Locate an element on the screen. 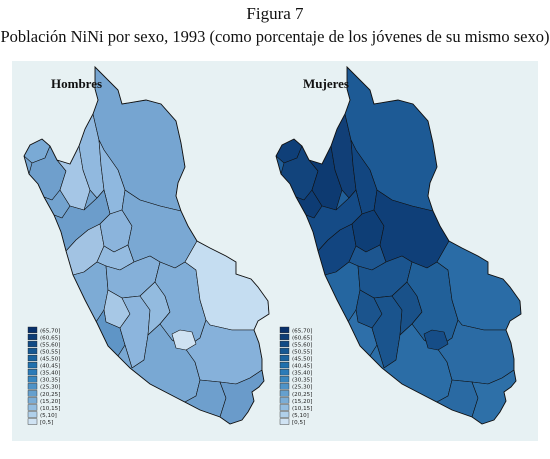 Image resolution: width=550 pixels, height=459 pixels. map-title: Hombres is located at coordinates (76, 83).